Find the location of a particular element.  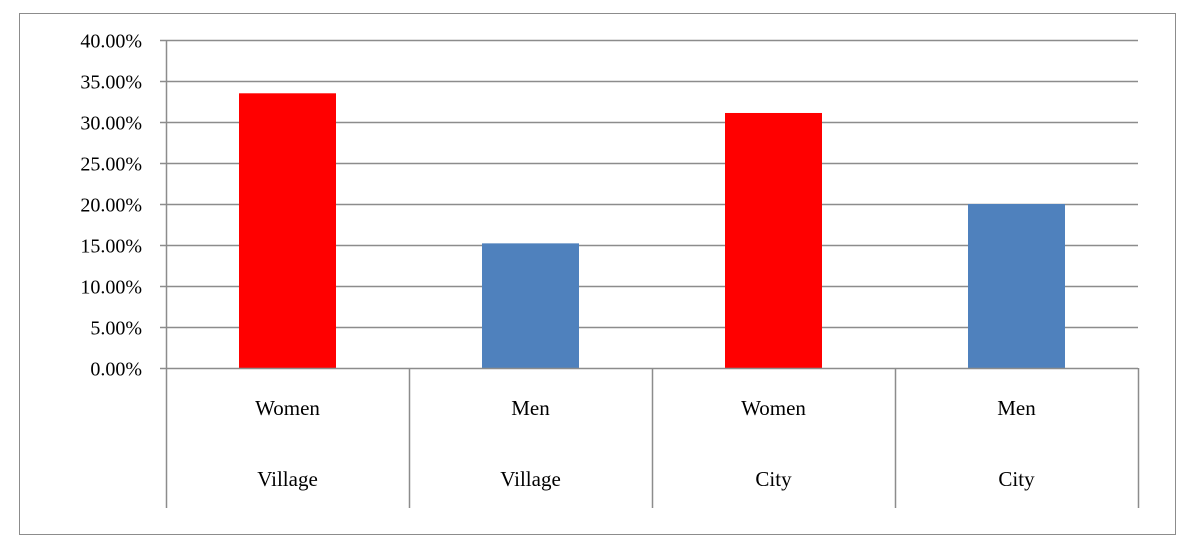

y-tick-label: 20.00% is located at coordinates (111, 206).